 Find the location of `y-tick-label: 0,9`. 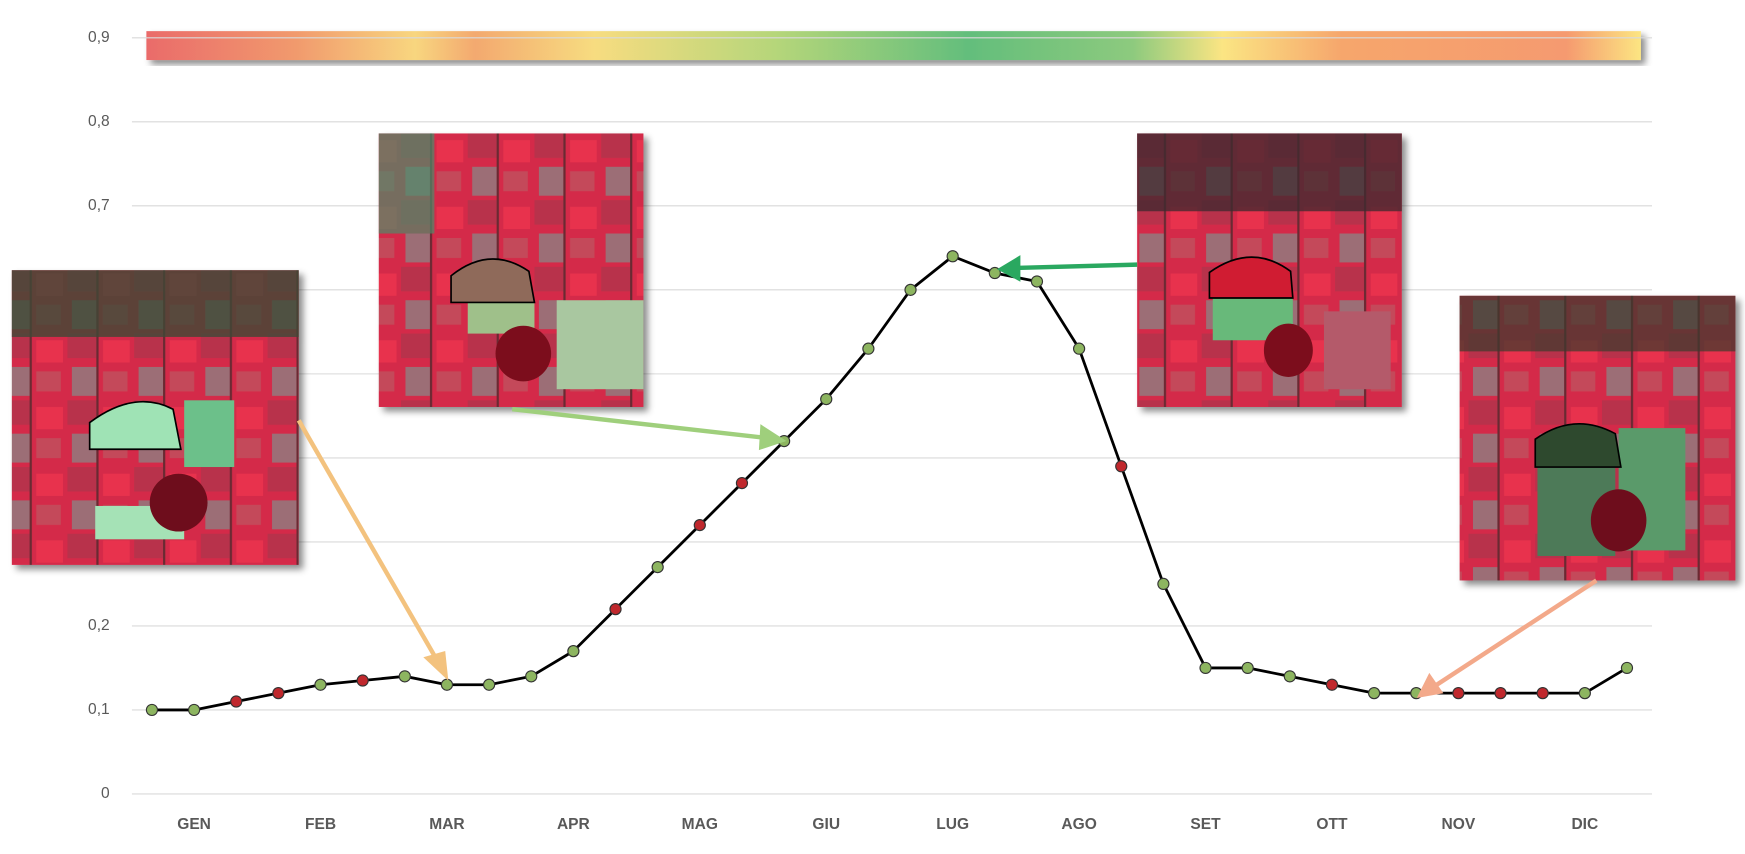

y-tick-label: 0,9 is located at coordinates (99, 37).